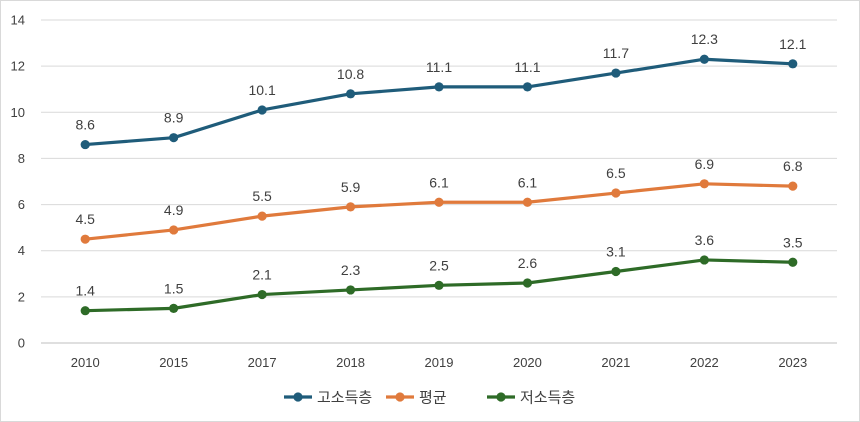 This screenshot has width=860, height=422. Describe the element at coordinates (18, 20) in the screenshot. I see `y-tick-label: 14` at that location.